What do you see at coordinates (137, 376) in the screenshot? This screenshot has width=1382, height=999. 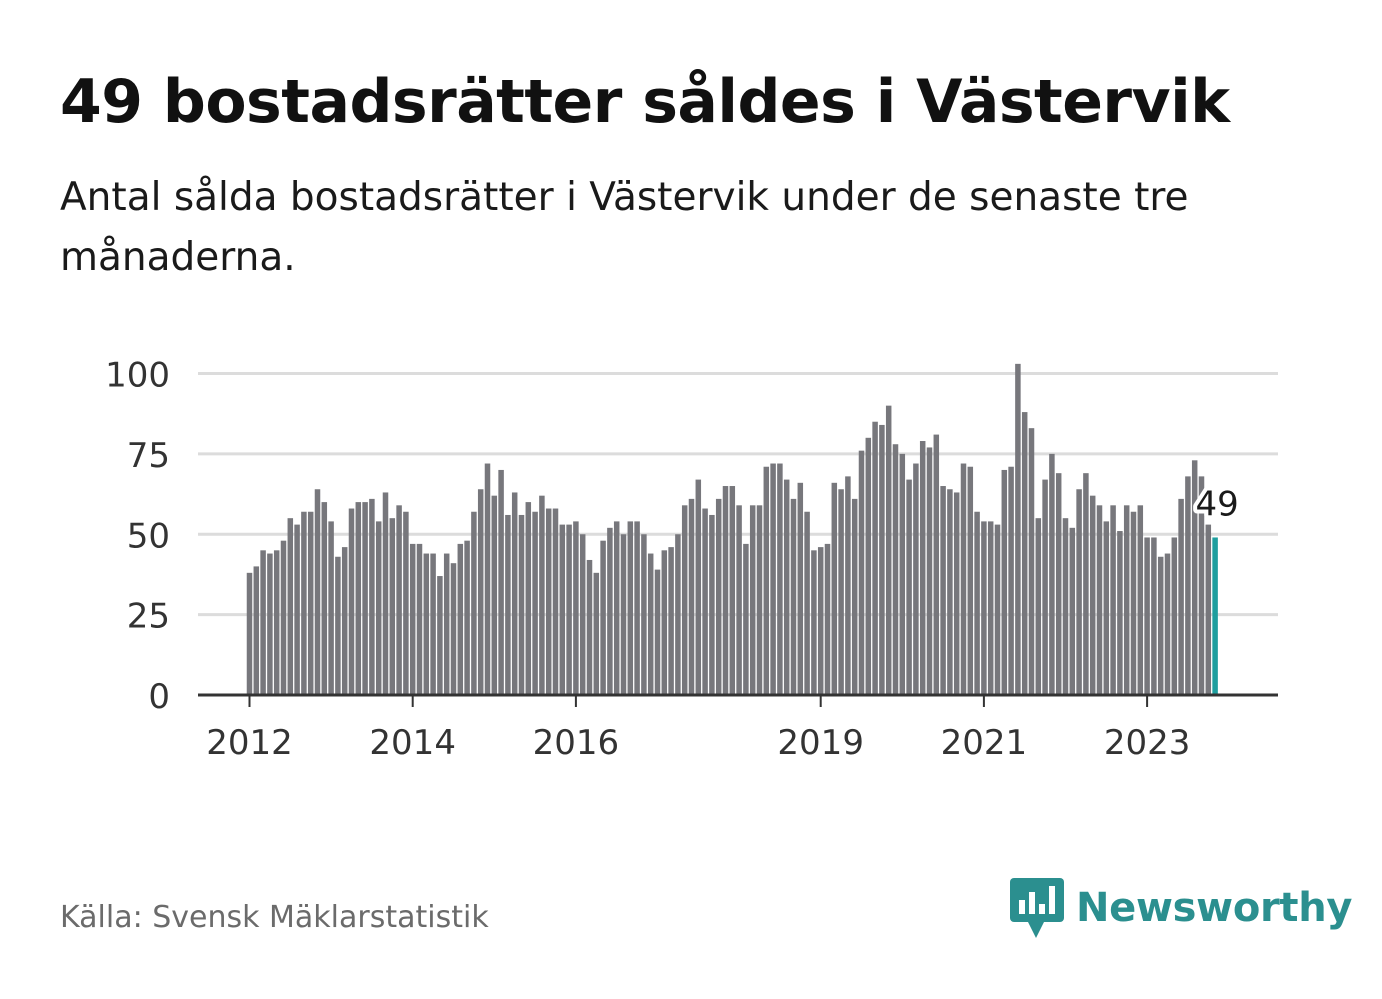 I see `y-tick-label: 100` at bounding box center [137, 376].